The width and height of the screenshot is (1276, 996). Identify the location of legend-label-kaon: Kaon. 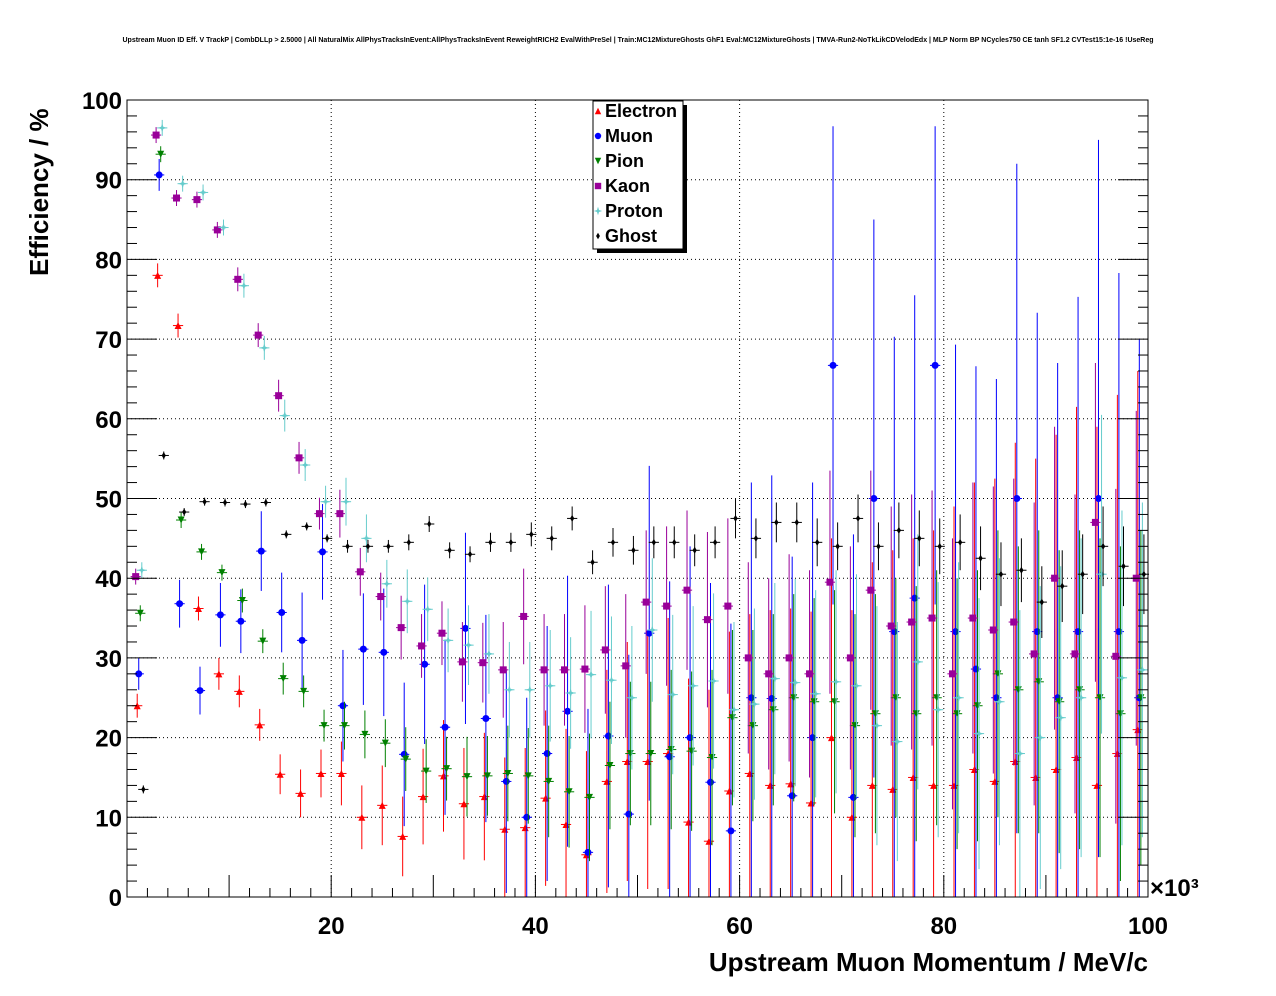
(627, 186).